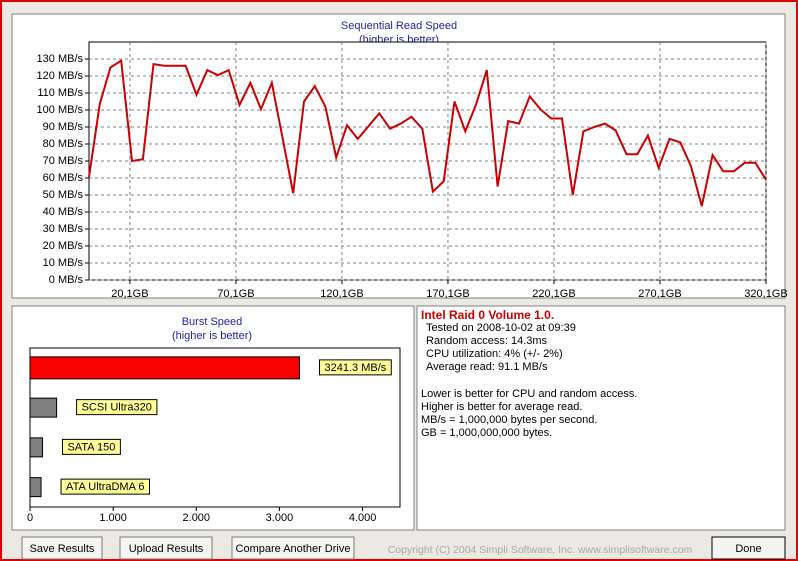  I want to click on bar-label: SATA 150, so click(91, 447).